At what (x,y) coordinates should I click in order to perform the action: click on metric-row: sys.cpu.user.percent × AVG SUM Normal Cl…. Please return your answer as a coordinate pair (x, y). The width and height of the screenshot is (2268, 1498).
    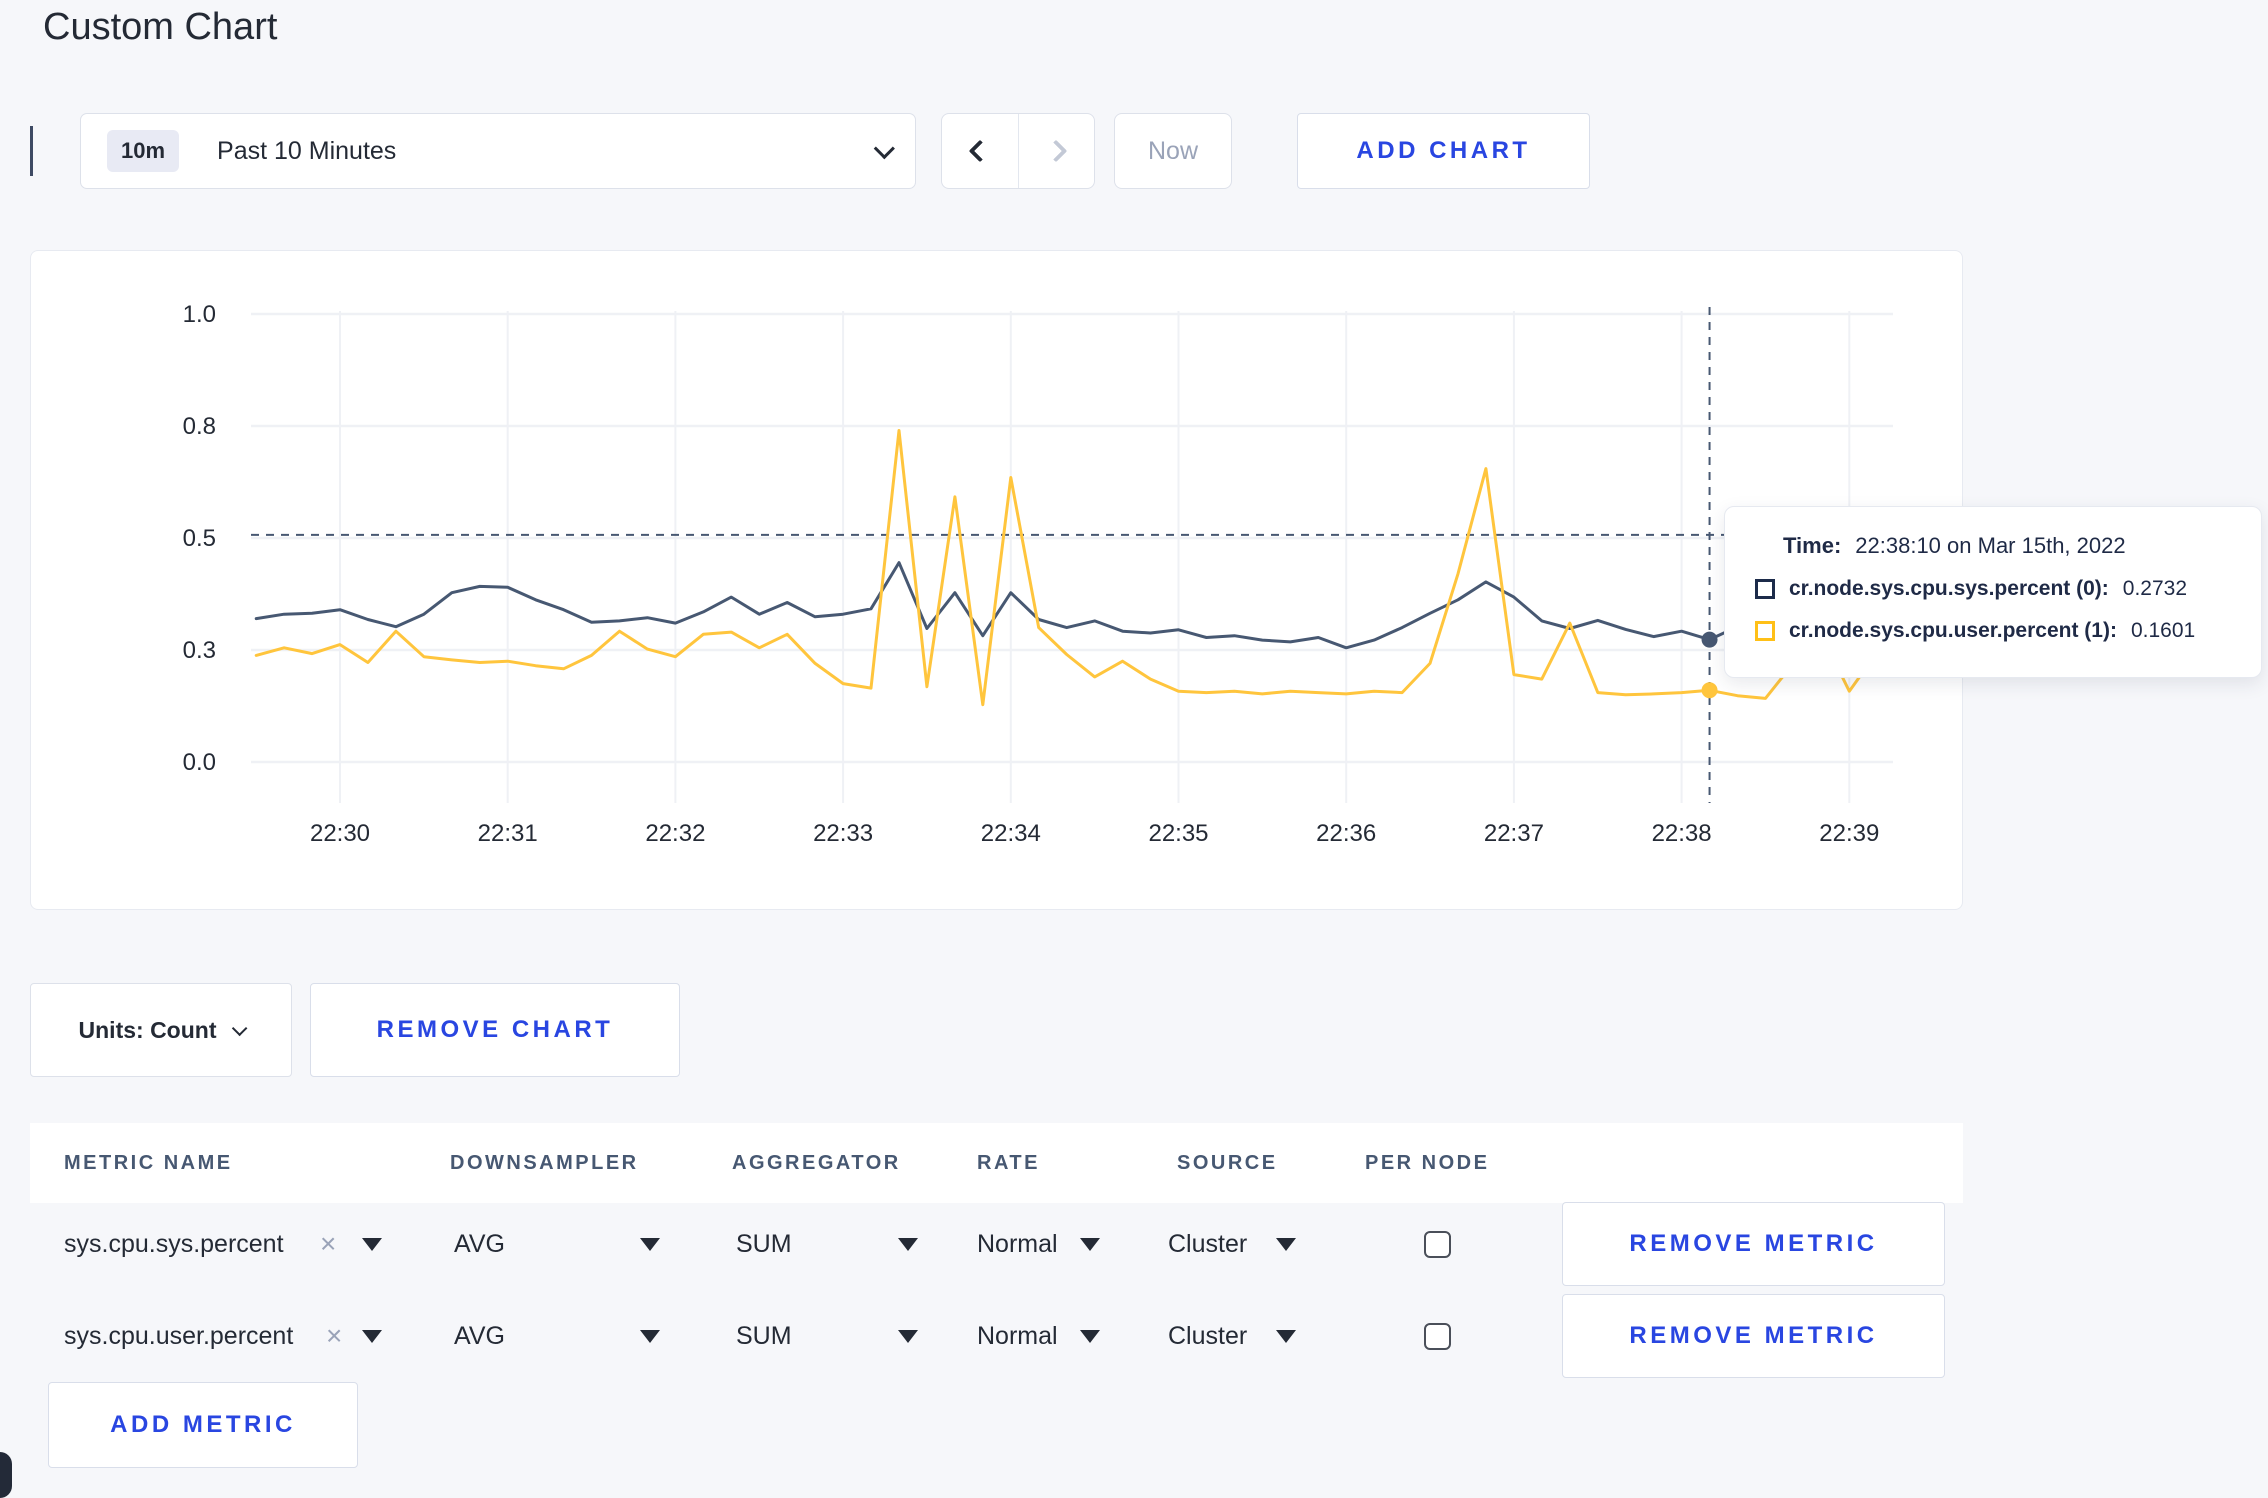
    Looking at the image, I should click on (996, 1336).